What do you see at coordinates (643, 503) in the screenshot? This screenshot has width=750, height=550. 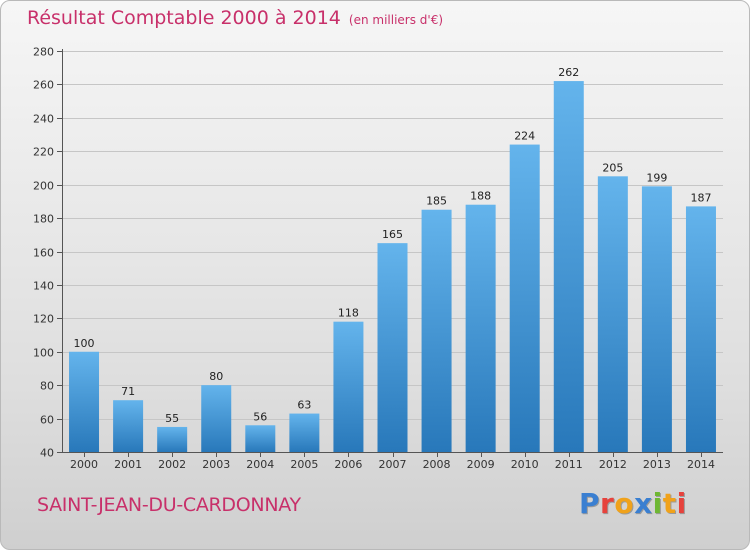 I see `logo-letter: x` at bounding box center [643, 503].